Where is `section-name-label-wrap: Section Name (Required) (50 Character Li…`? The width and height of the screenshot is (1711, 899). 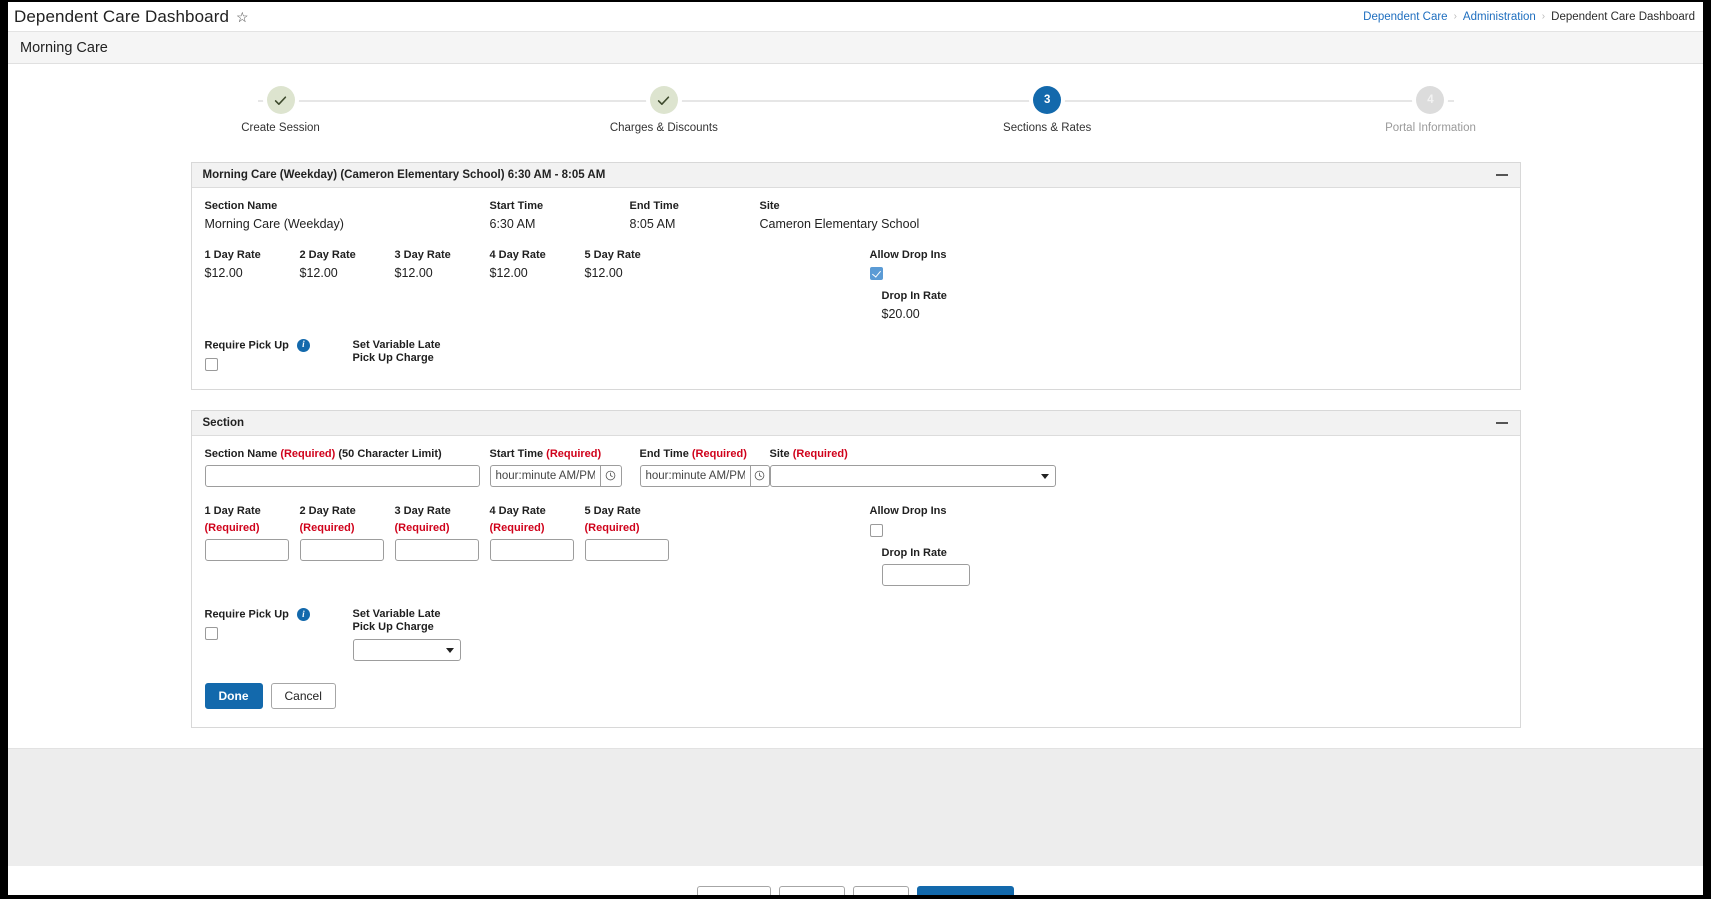
section-name-label-wrap: Section Name (Required) (50 Character Li… is located at coordinates (347, 455).